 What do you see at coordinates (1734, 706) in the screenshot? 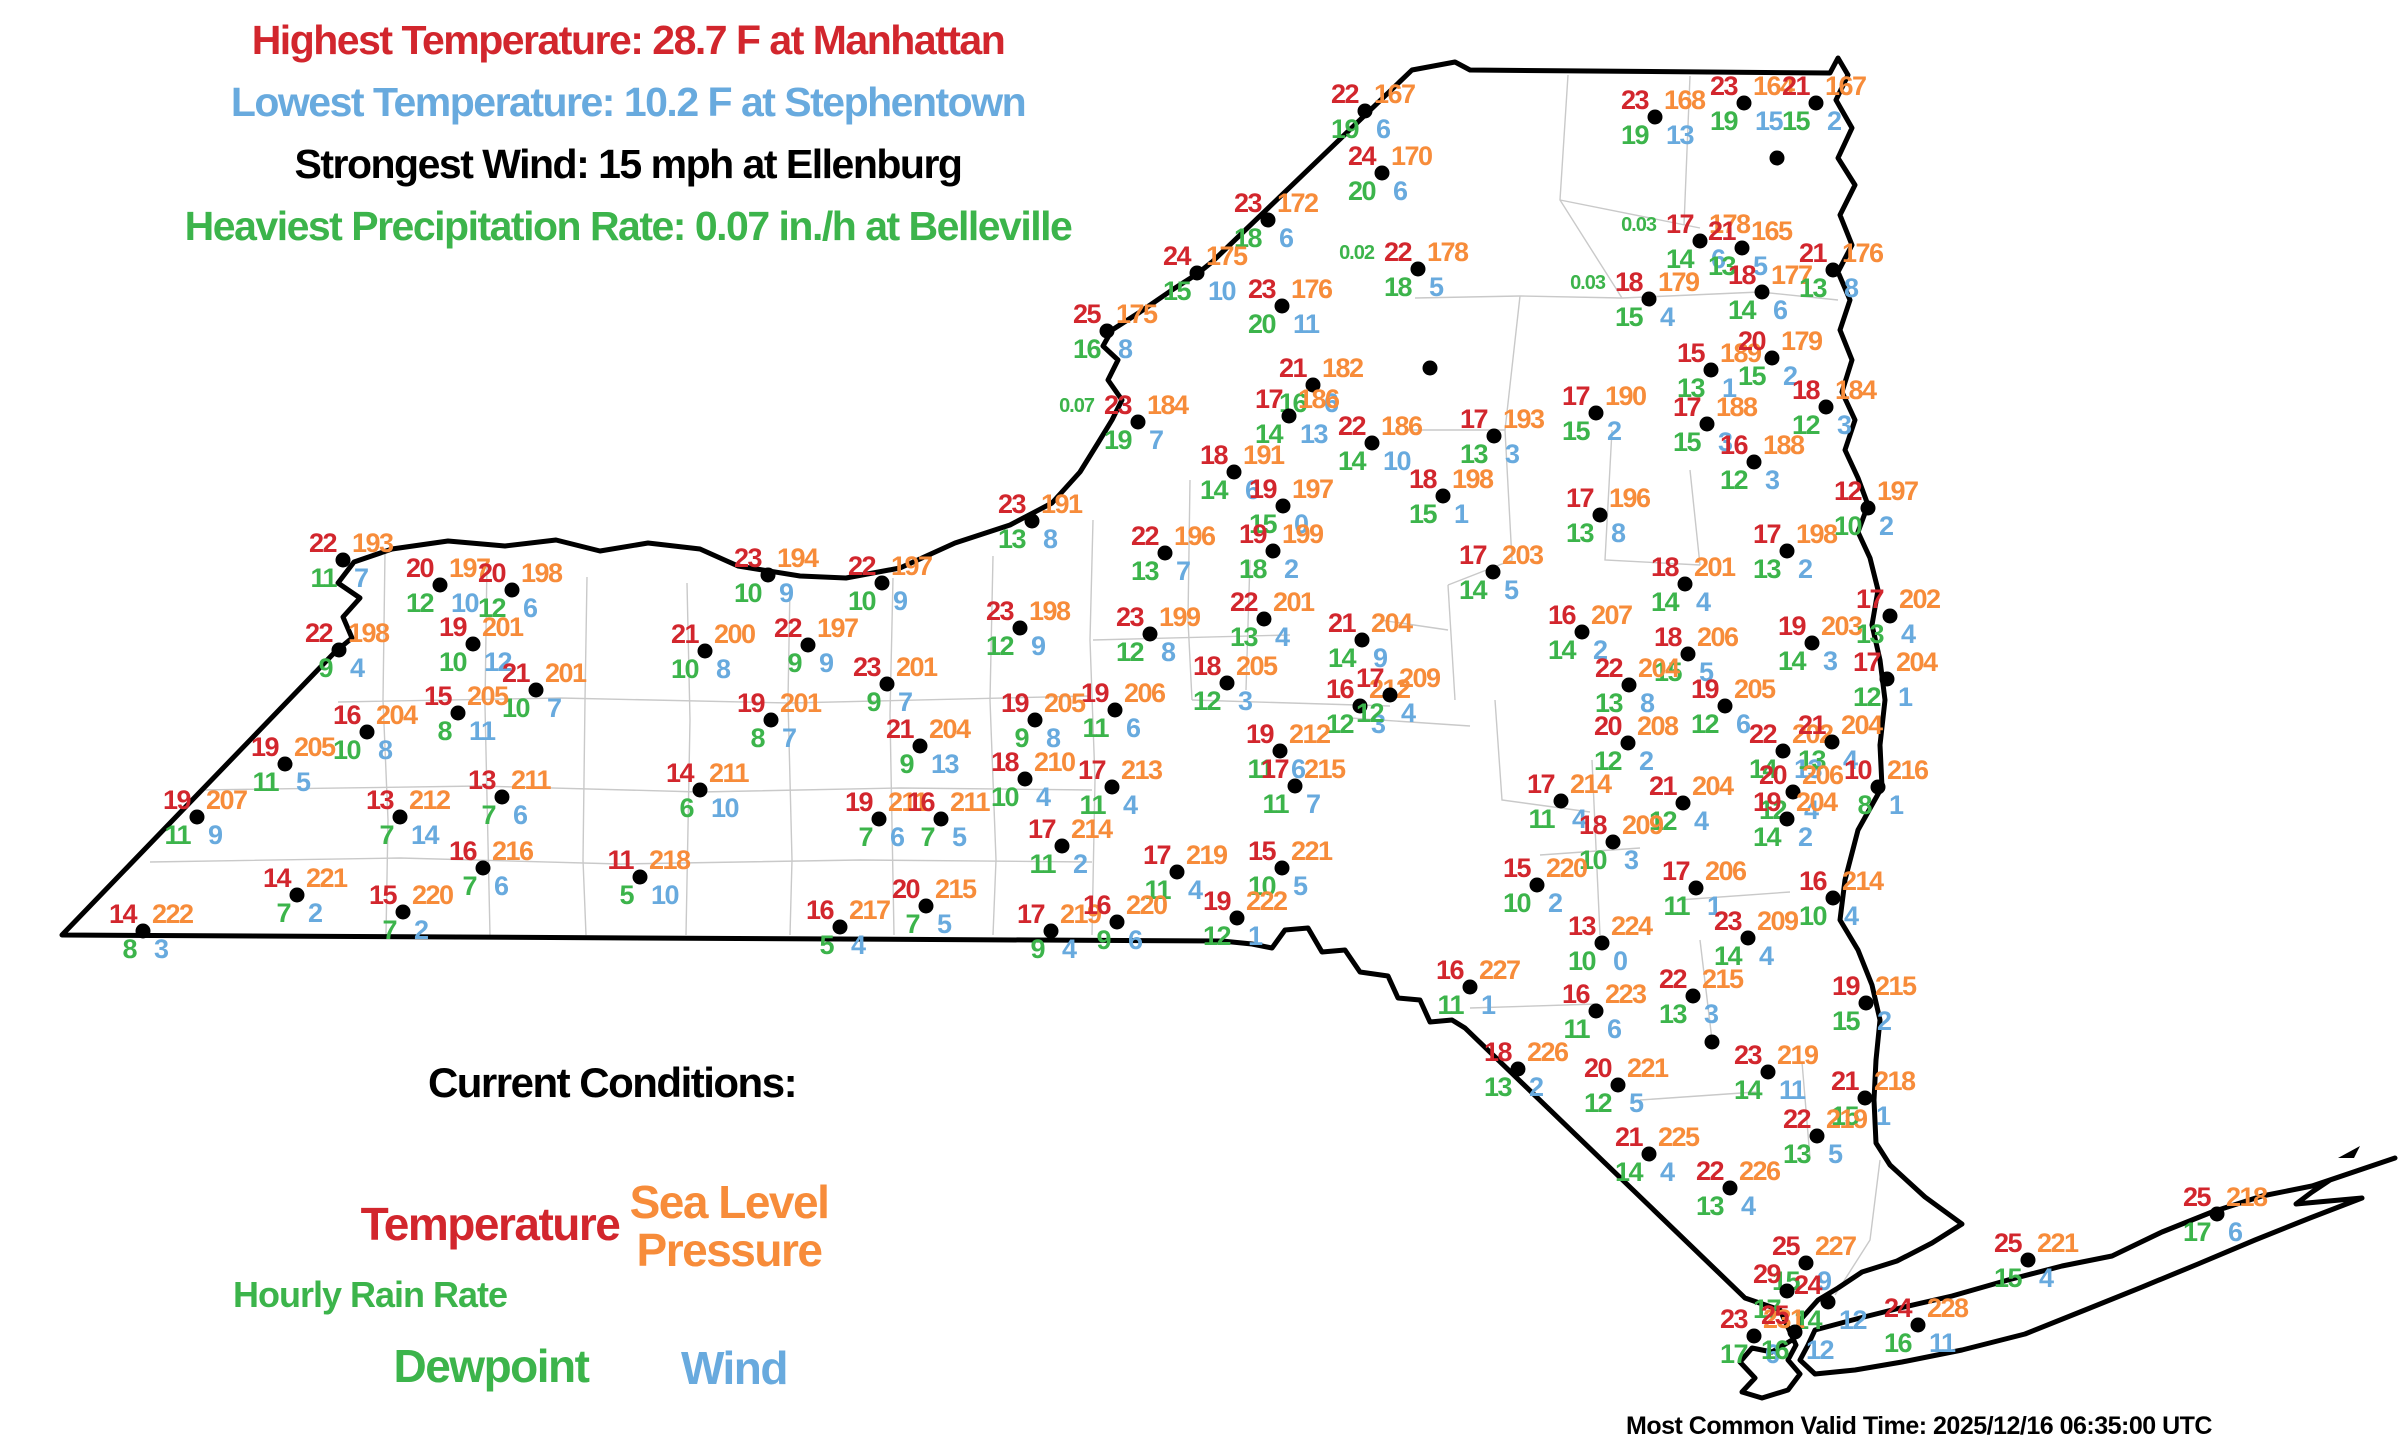
I see `weather-station: 19 205 12 6` at bounding box center [1734, 706].